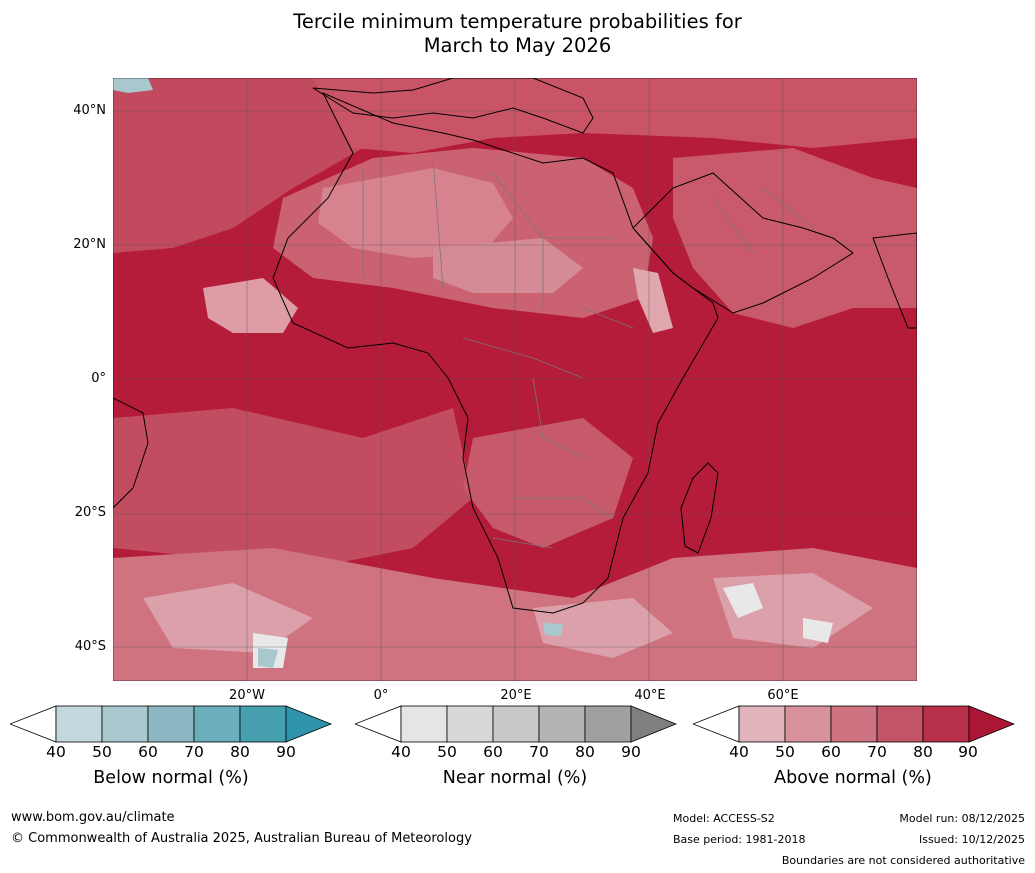 This screenshot has height=873, width=1035. Describe the element at coordinates (831, 752) in the screenshot. I see `cbar-above-tick-60: 60` at that location.